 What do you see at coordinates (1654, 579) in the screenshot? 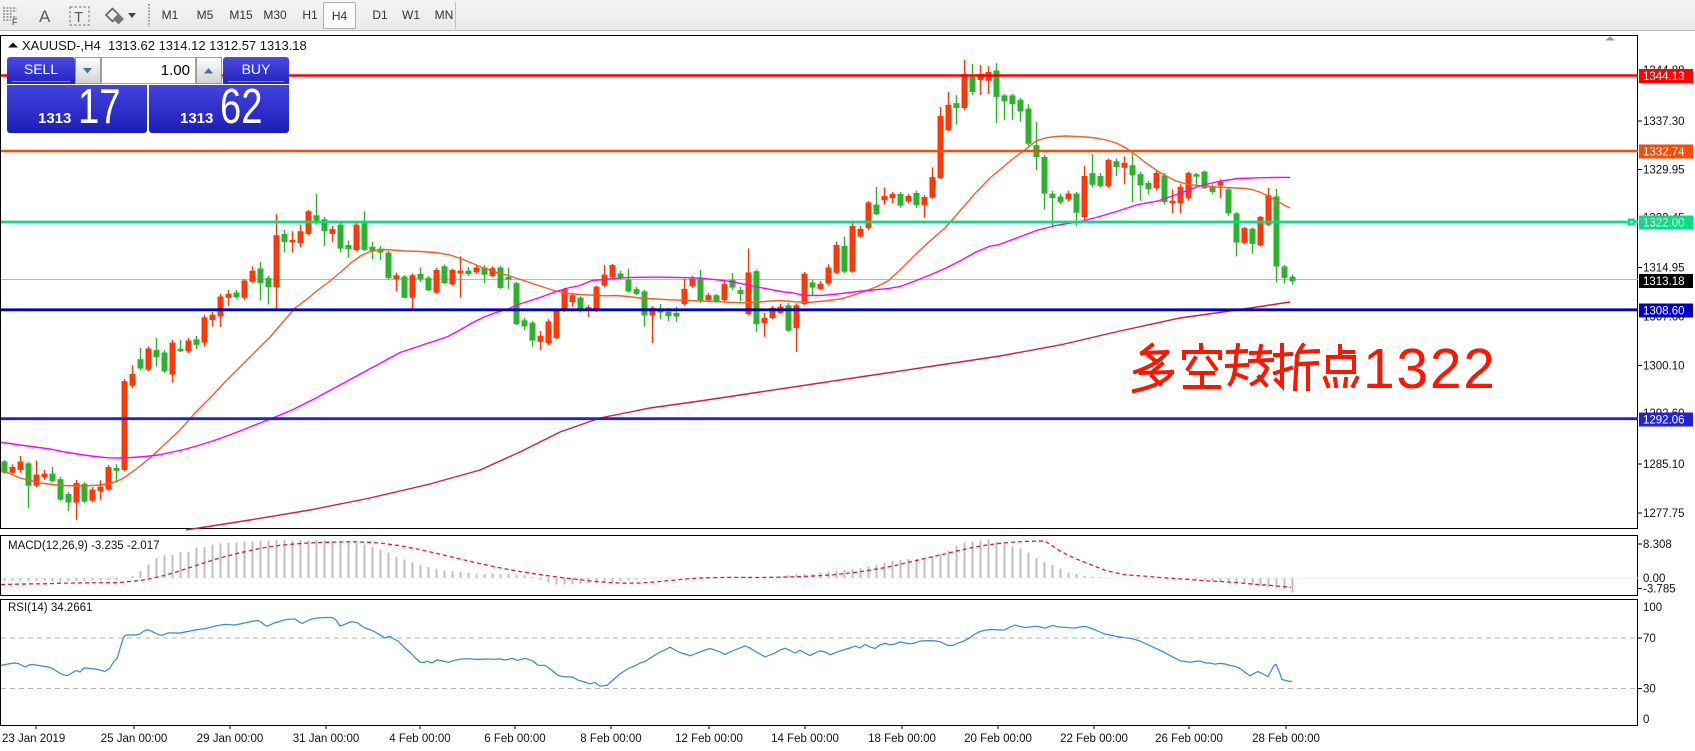
I see `svg-text: 0.00` at bounding box center [1654, 579].